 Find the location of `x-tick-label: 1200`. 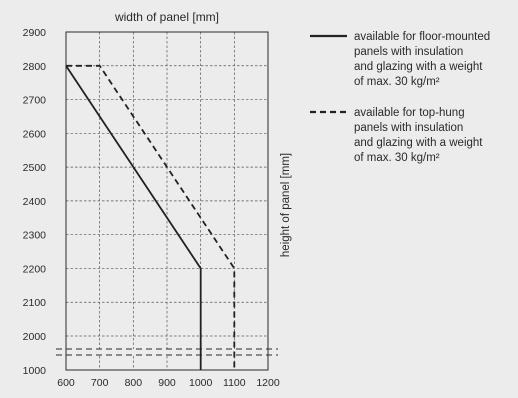

x-tick-label: 1200 is located at coordinates (268, 383).